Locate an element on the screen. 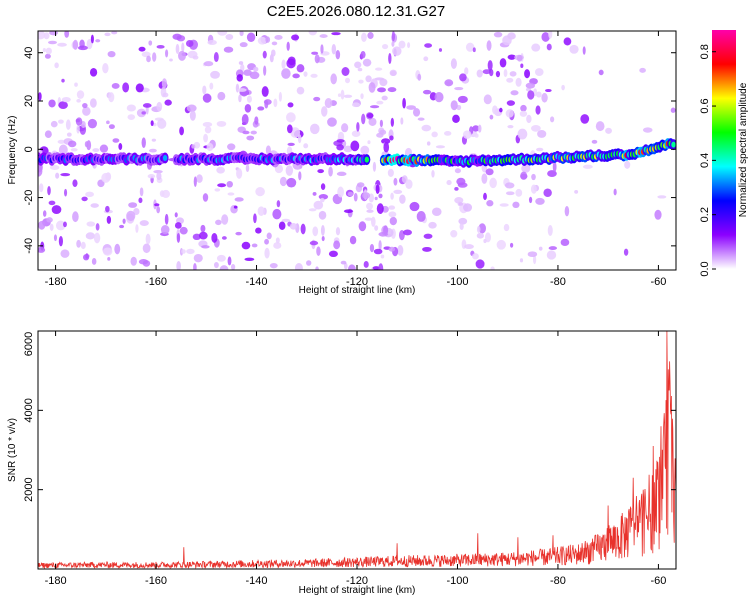  colorbar-ticks: 0.0 0.2 0.4 0.6 0.8 is located at coordinates (707, 160).